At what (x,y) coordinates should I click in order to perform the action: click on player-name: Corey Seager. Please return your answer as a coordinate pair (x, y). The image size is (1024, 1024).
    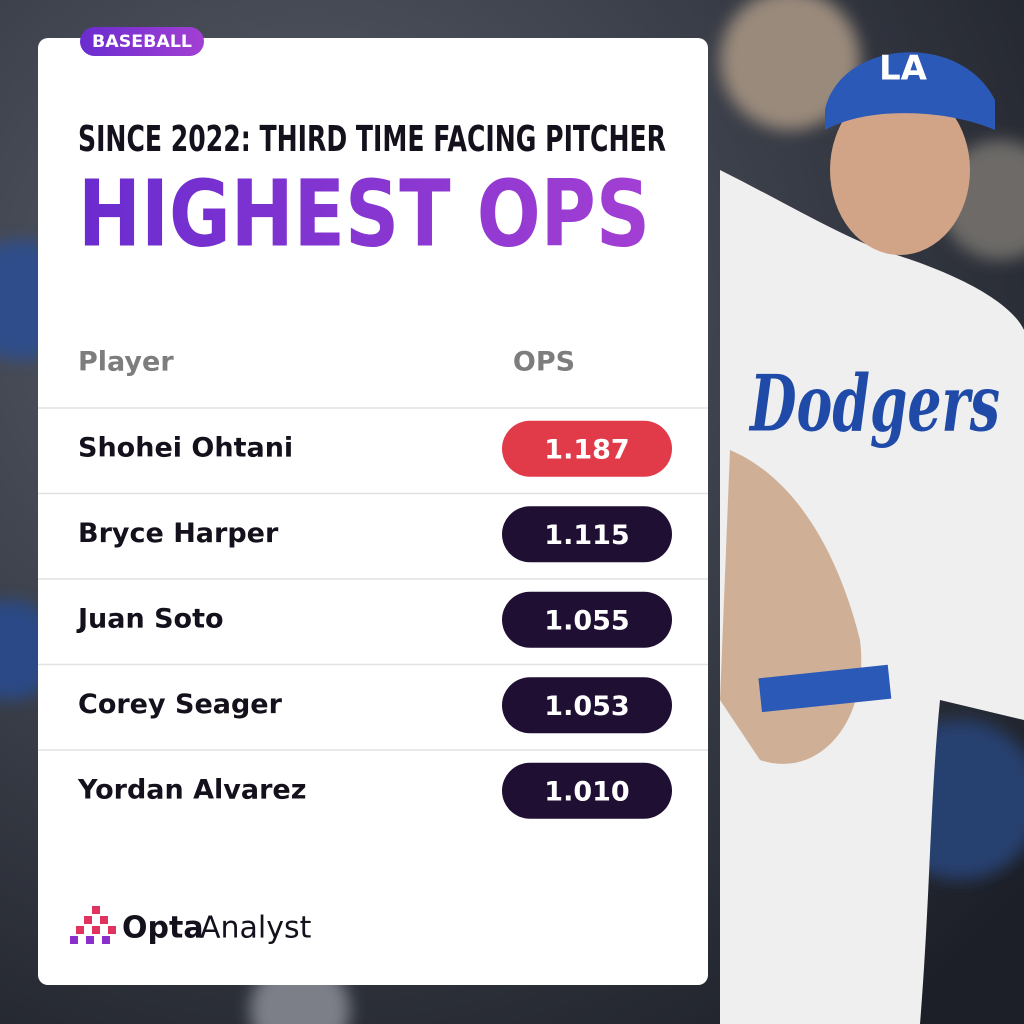
    Looking at the image, I should click on (180, 704).